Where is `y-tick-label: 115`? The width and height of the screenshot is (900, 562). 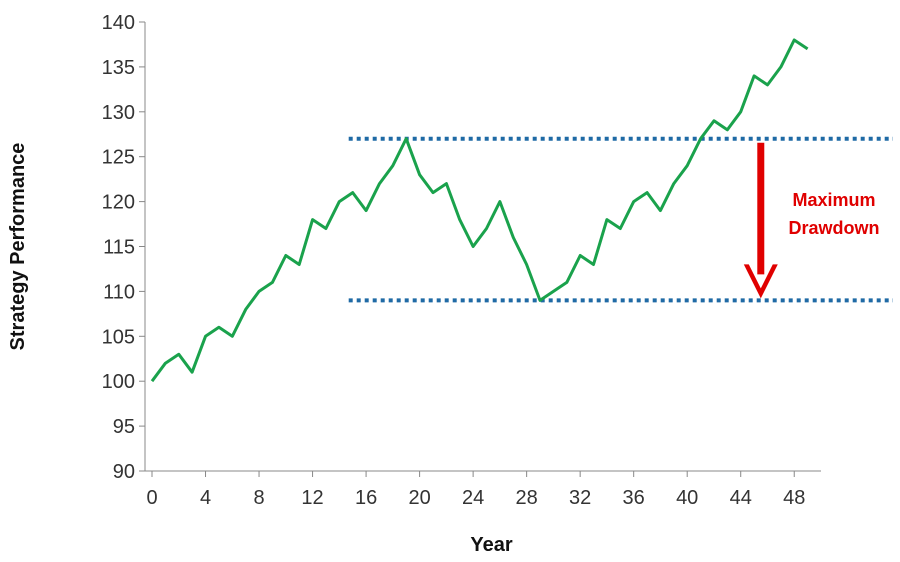
y-tick-label: 115 is located at coordinates (119, 248).